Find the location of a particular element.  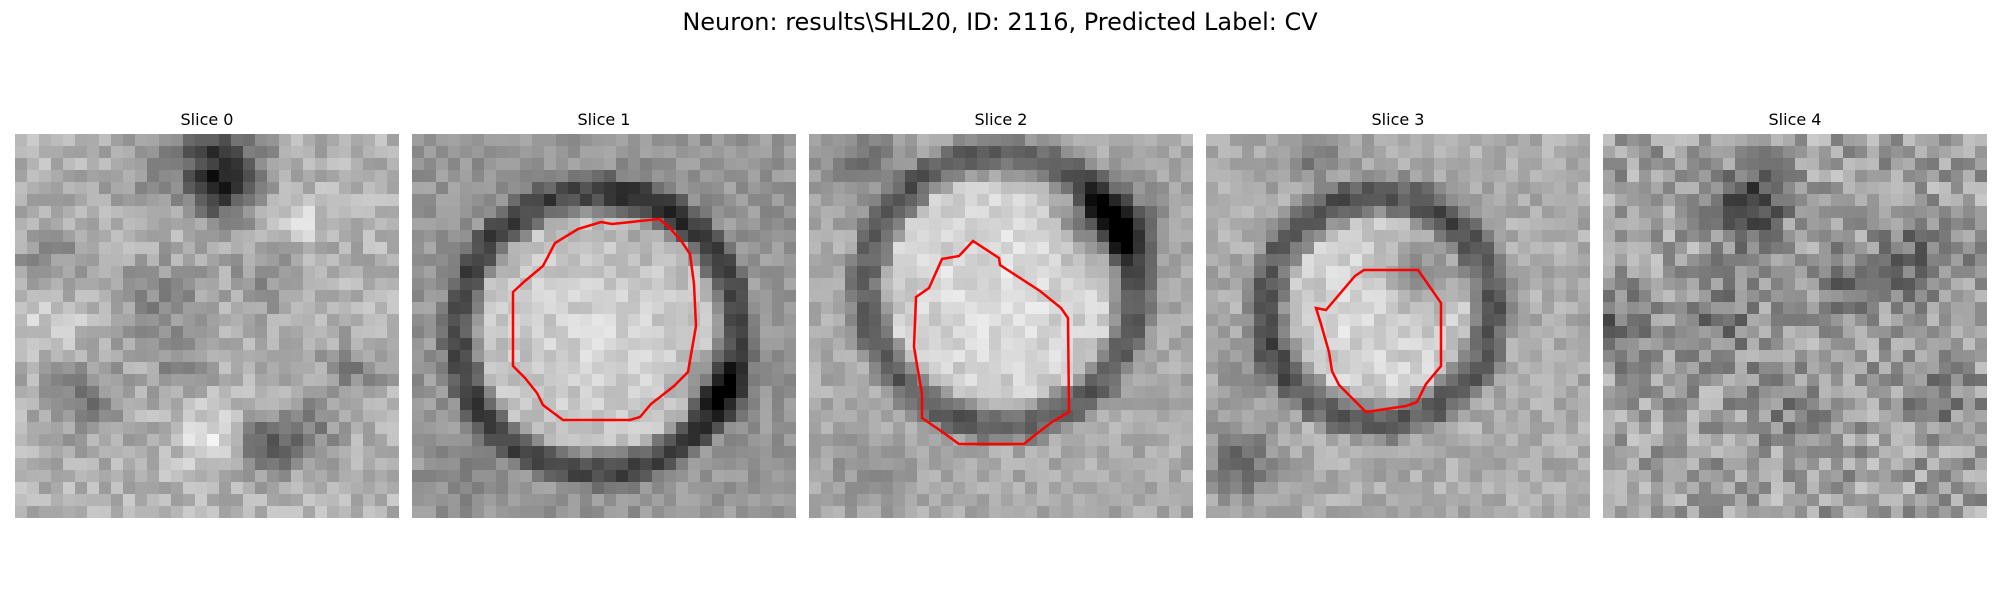

slice-1-contour-outline is located at coordinates (604, 319).